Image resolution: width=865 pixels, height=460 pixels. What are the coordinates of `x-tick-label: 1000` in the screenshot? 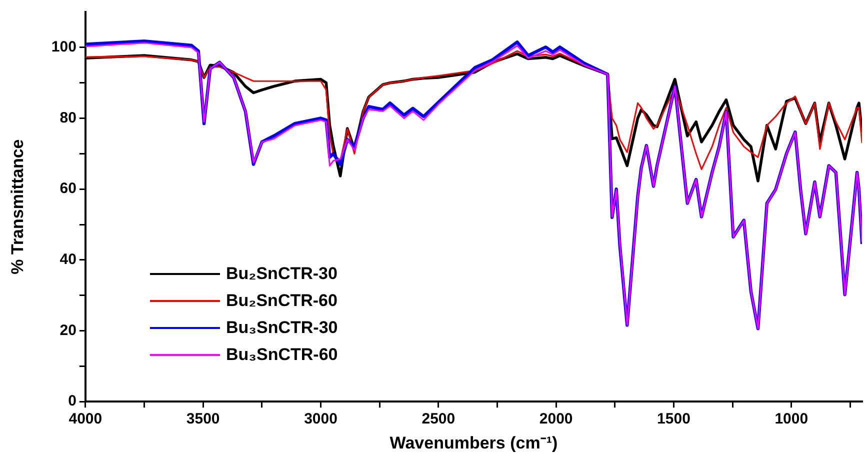 It's located at (791, 419).